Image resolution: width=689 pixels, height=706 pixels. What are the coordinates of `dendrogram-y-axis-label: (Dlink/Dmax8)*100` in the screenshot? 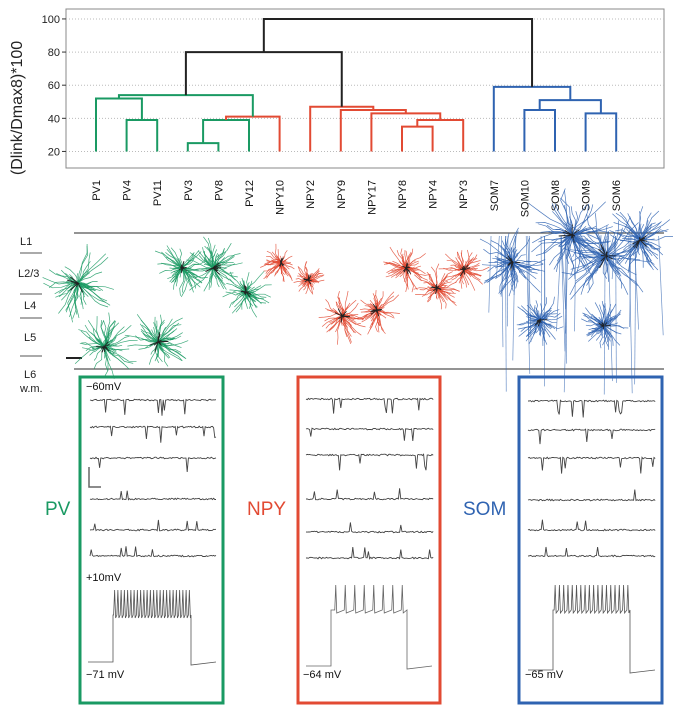 It's located at (17, 108).